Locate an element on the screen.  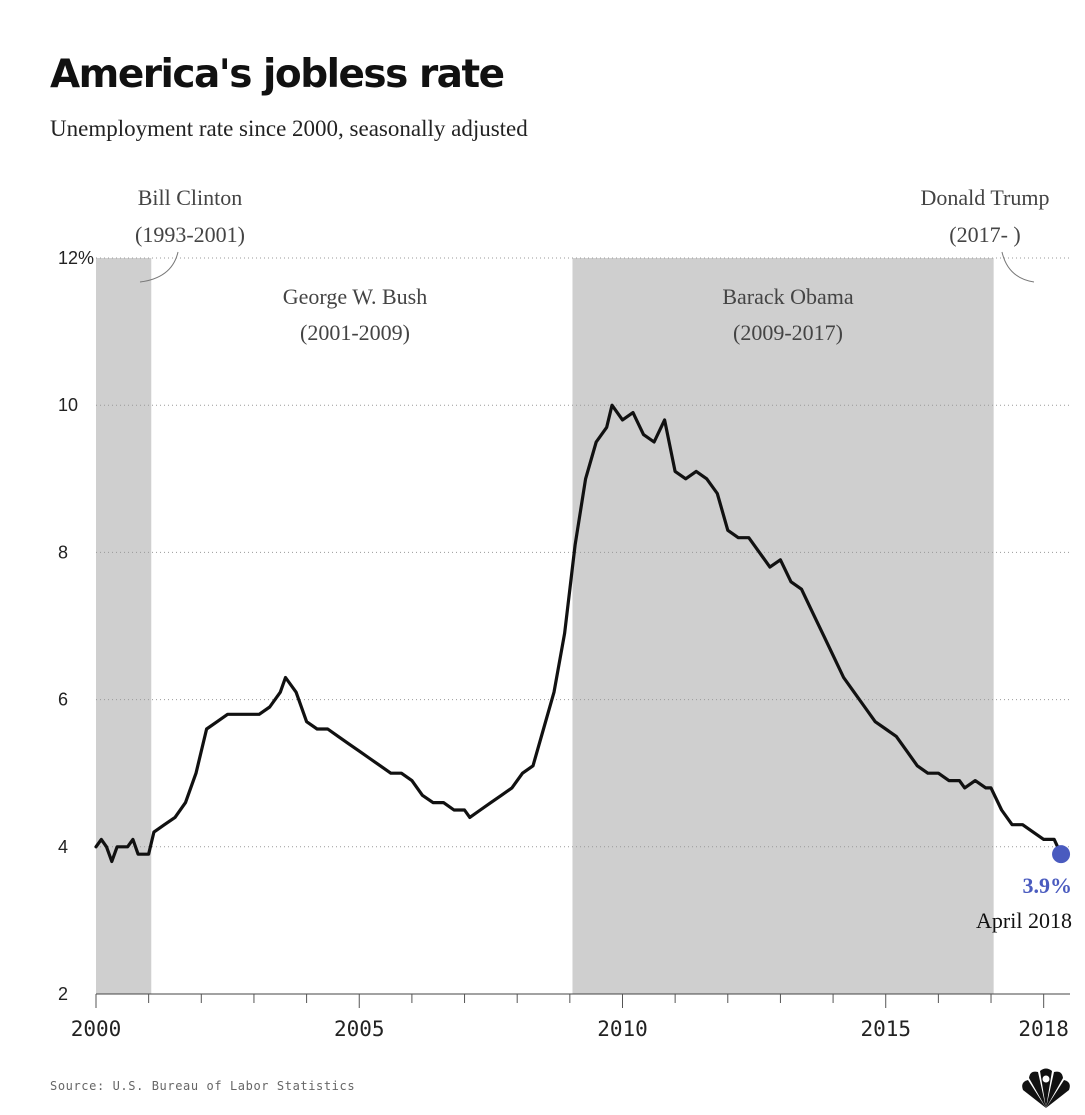
x-tick-label-2005: 2005 is located at coordinates (359, 1029).